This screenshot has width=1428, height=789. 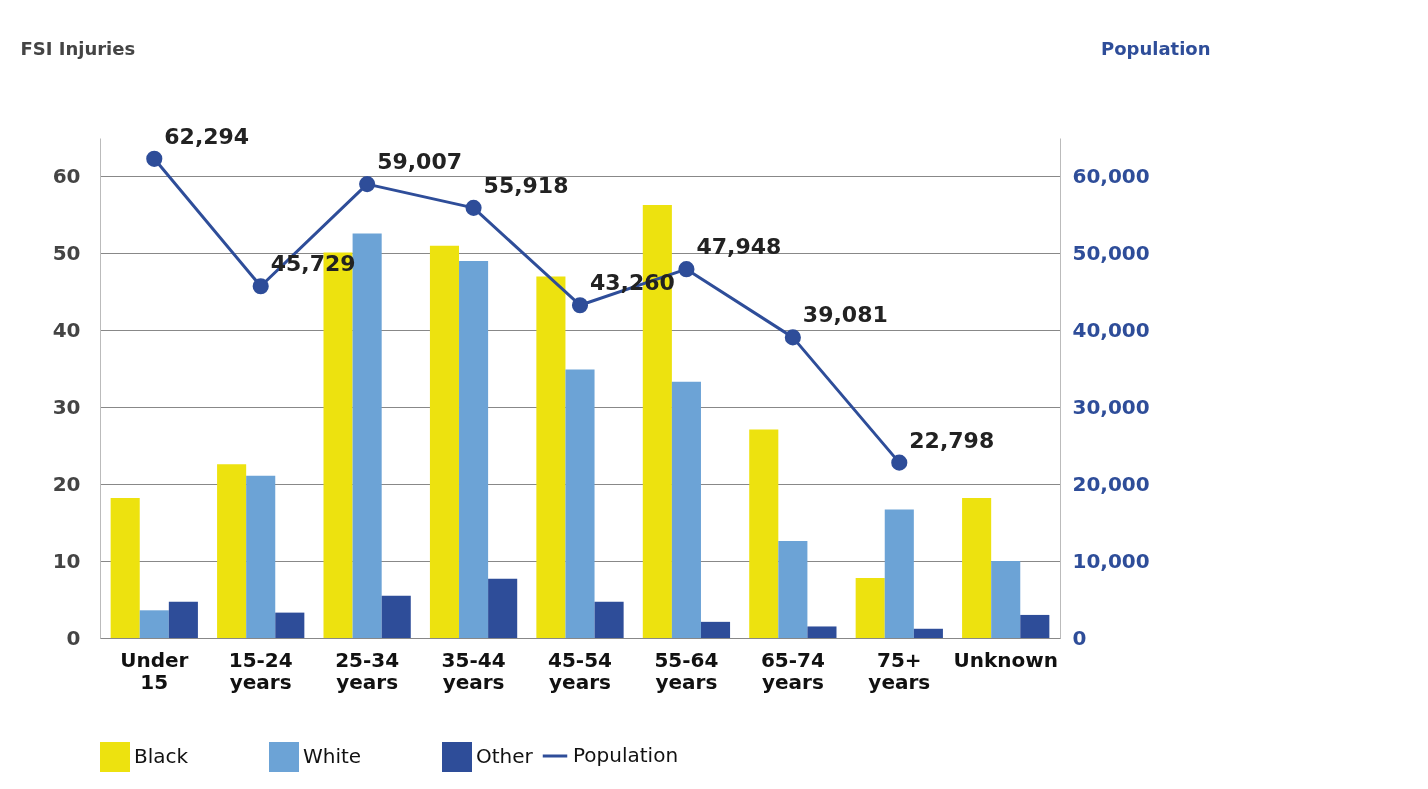 What do you see at coordinates (207, 136) in the screenshot?
I see `data-label: 62,294` at bounding box center [207, 136].